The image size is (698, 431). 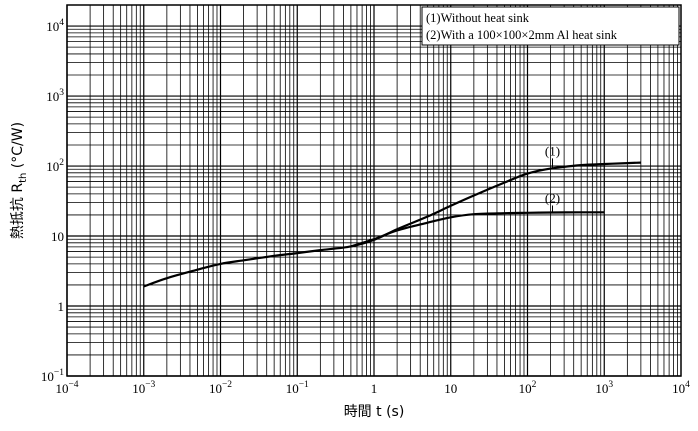 What do you see at coordinates (478, 18) in the screenshot?
I see `legend-item-without-heat-sink: (1)Without heat sink` at bounding box center [478, 18].